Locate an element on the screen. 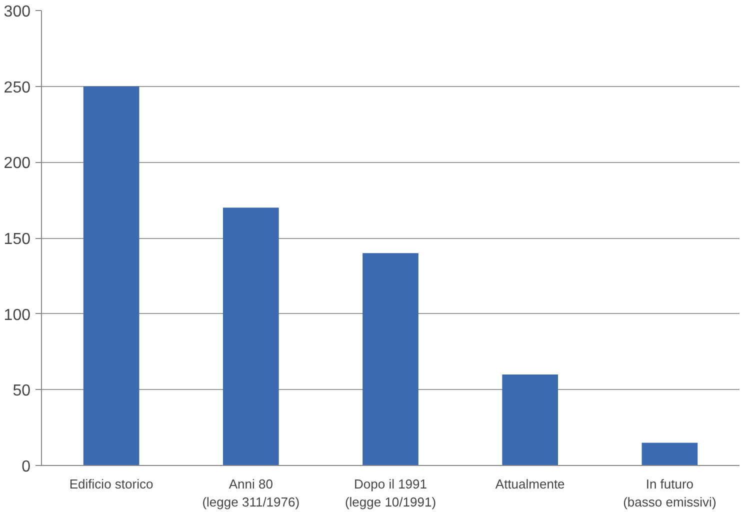 This screenshot has height=512, width=747. y-tick-label: 300 is located at coordinates (17, 12).